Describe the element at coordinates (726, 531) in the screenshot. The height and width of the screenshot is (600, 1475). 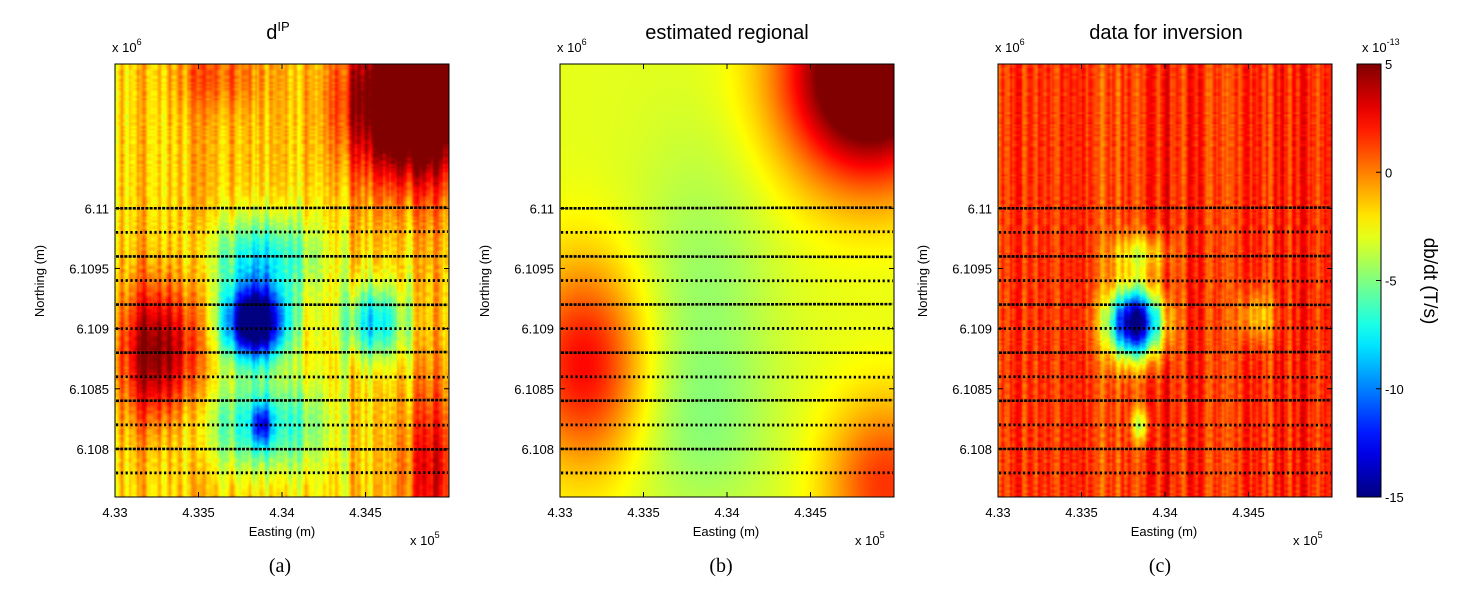
I see `panel-b-xlabel: Easting (m)` at that location.